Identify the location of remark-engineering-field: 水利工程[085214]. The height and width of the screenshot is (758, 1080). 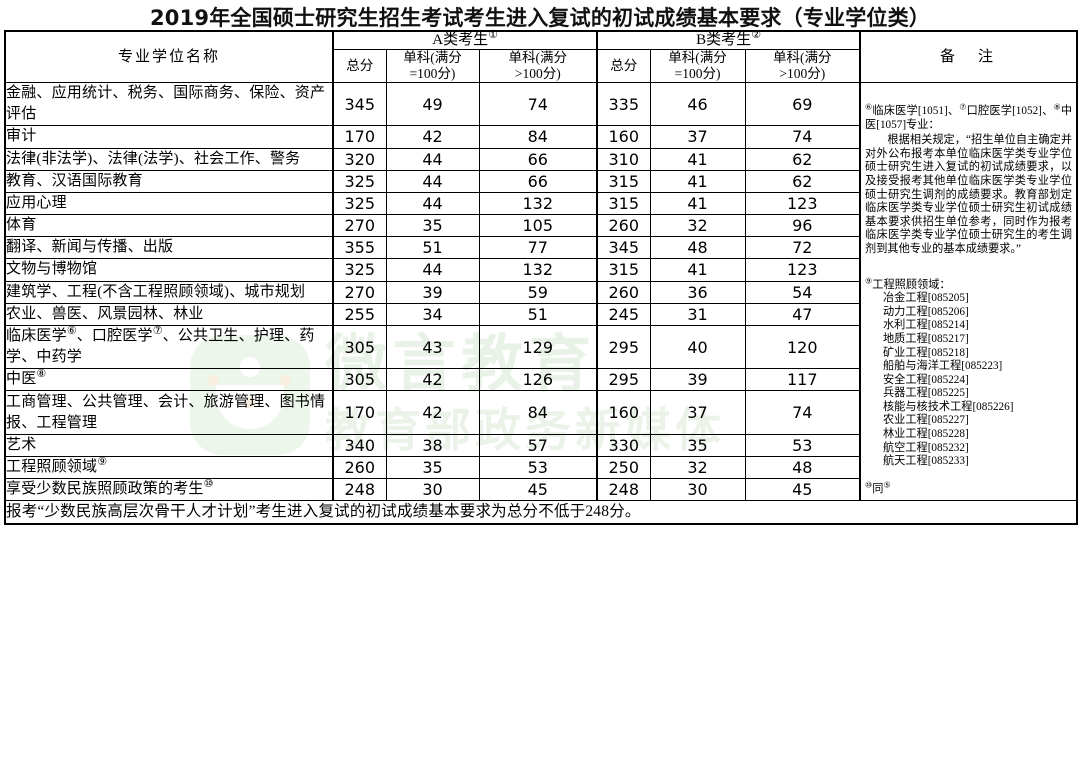
(925, 325).